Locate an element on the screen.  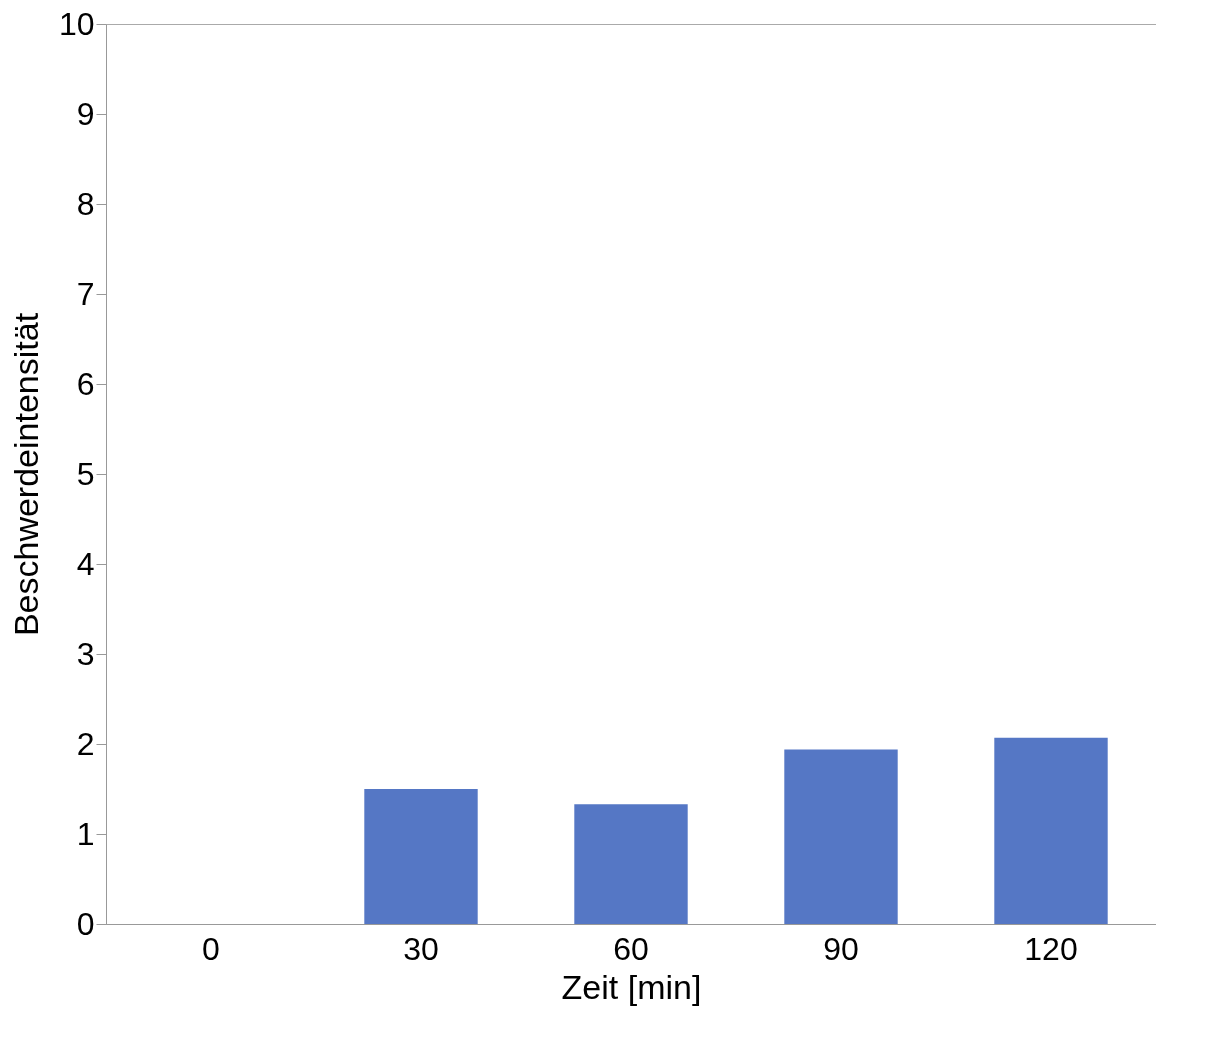
y-axis-title: Beschwerdeintensität is located at coordinates (25, 474).